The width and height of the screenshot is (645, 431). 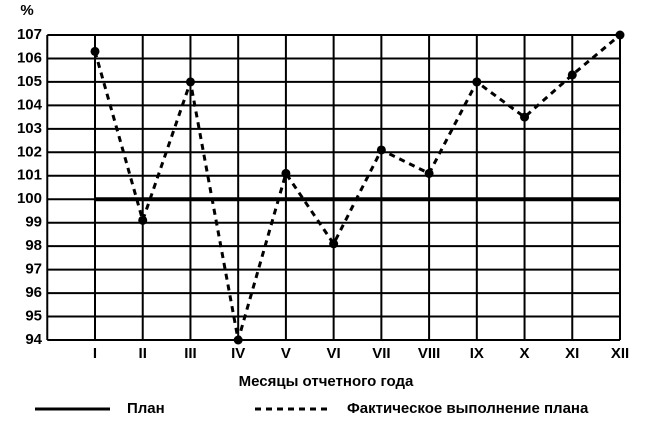 I want to click on y-tick-label: 100, so click(x=29, y=198).